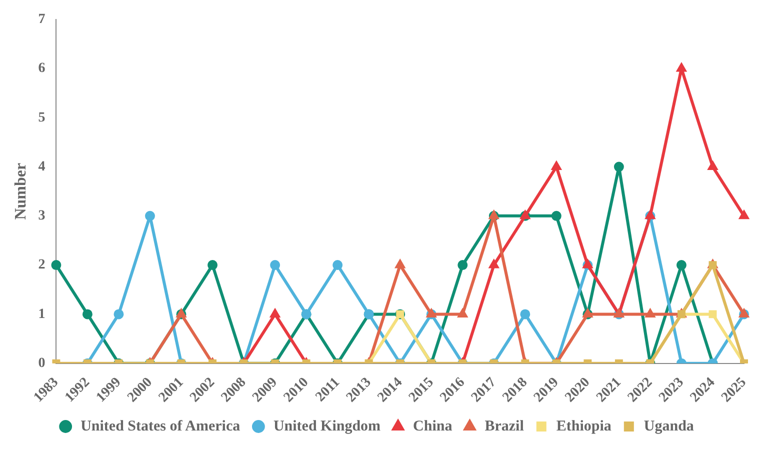  I want to click on legend-label: Uganda, so click(669, 426).